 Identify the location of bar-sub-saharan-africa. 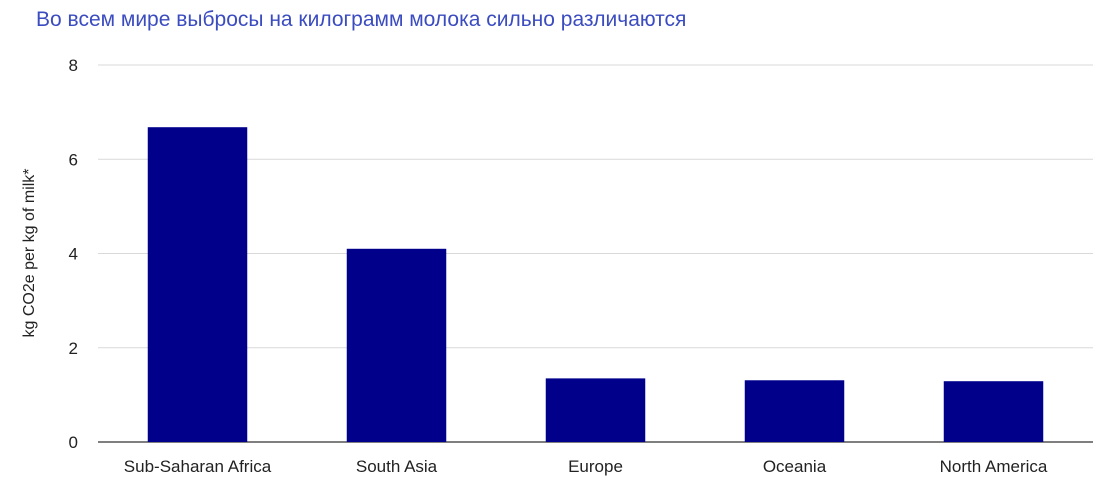
(197, 284).